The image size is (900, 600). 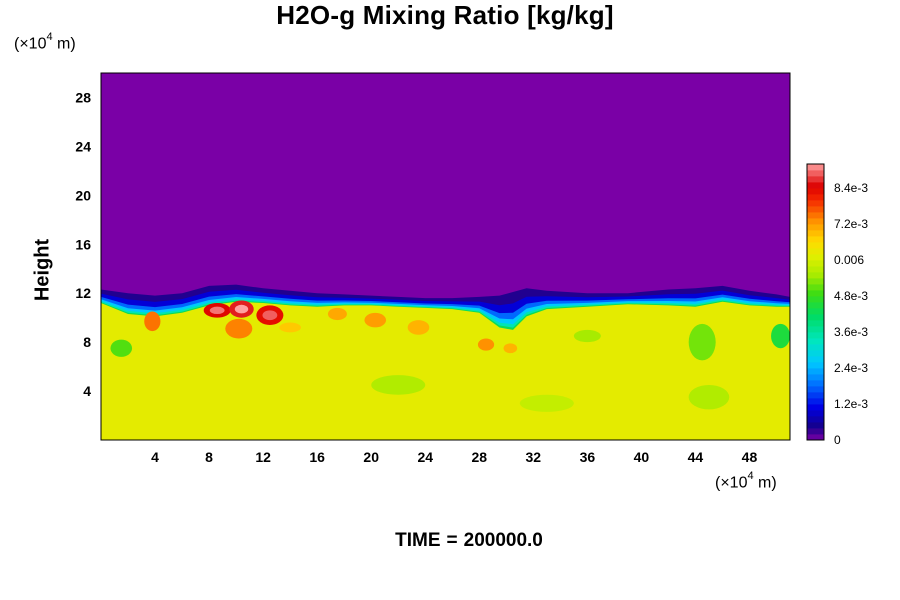 I want to click on y-tick-label: 20, so click(x=83, y=195).